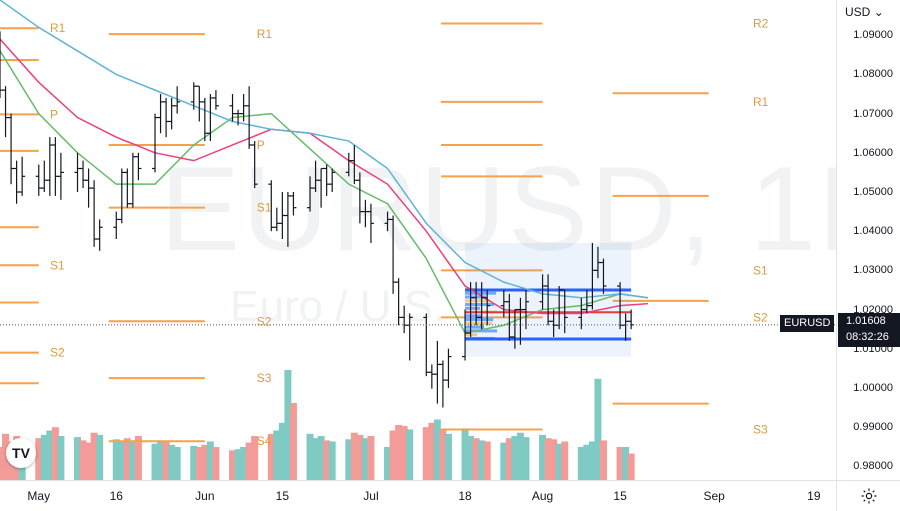  Describe the element at coordinates (873, 74) in the screenshot. I see `price-tick-label: 1.08000` at that location.